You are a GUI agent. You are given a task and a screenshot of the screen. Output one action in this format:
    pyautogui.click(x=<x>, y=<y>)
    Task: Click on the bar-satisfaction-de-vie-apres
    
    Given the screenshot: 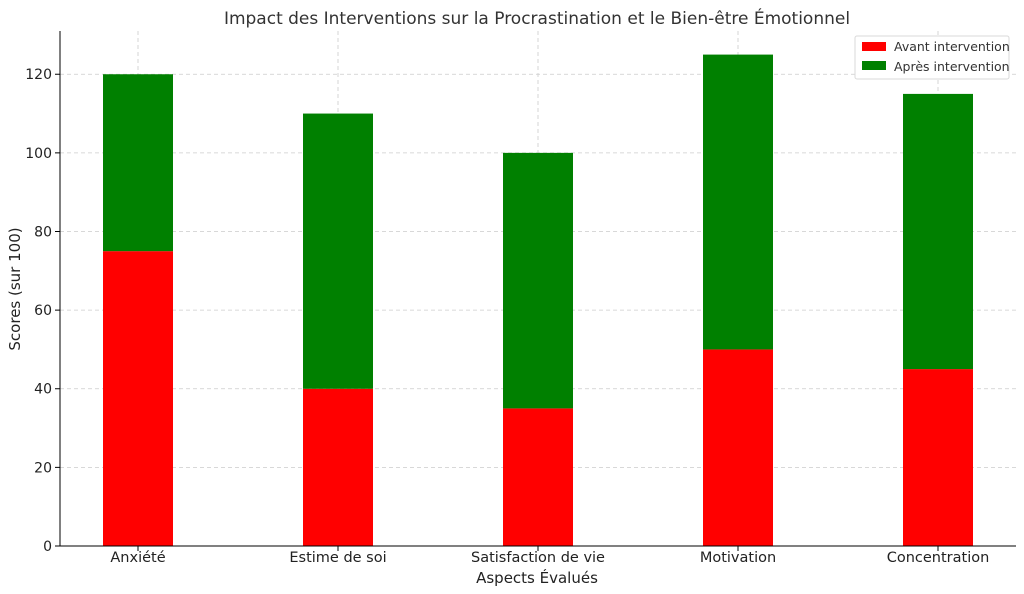 What is the action you would take?
    pyautogui.click(x=538, y=280)
    